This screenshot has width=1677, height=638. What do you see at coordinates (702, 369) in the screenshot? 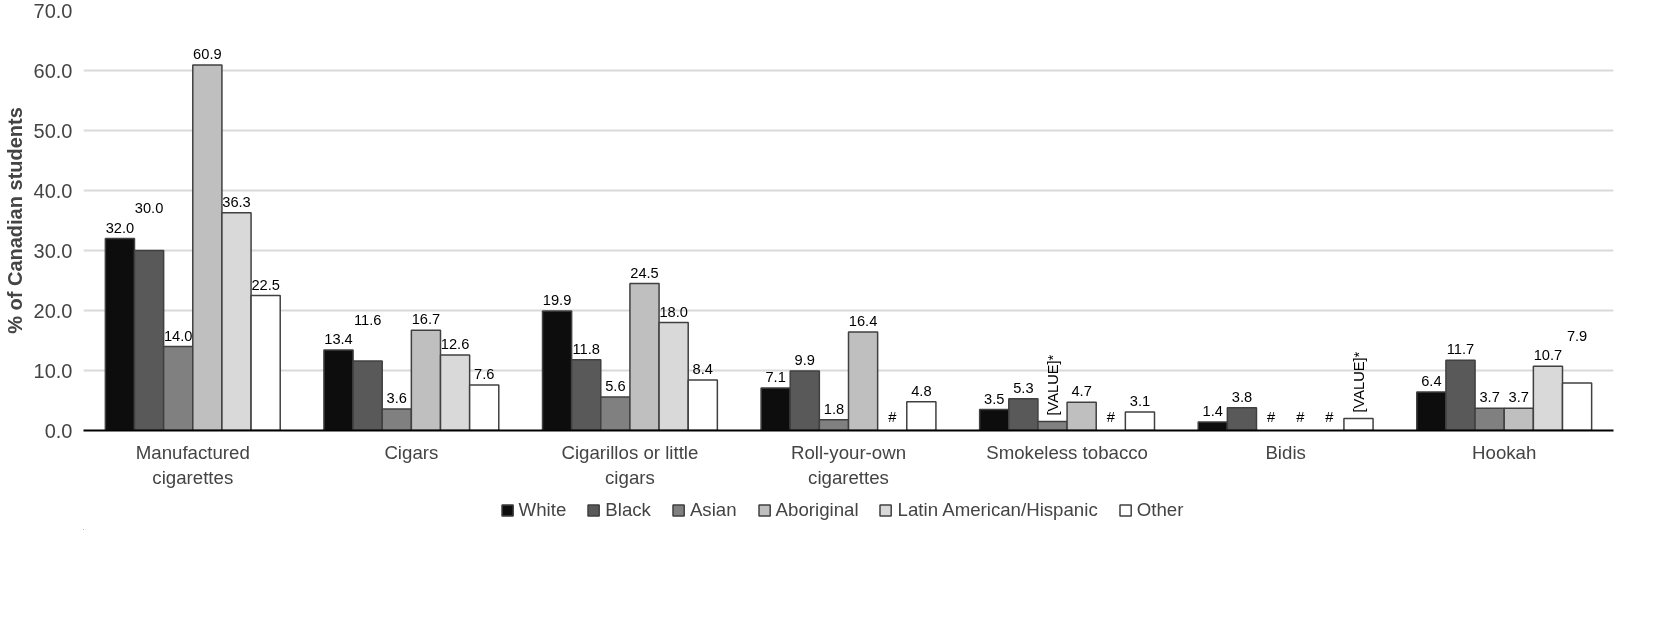
I see `data-label: 8.4` at bounding box center [702, 369].